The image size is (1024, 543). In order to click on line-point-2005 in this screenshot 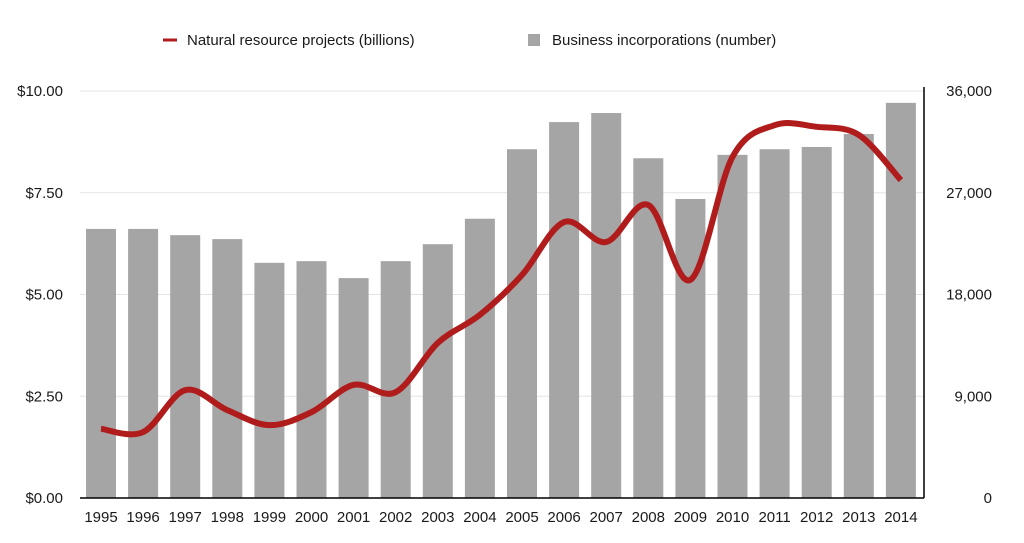, I will do `click(522, 275)`.